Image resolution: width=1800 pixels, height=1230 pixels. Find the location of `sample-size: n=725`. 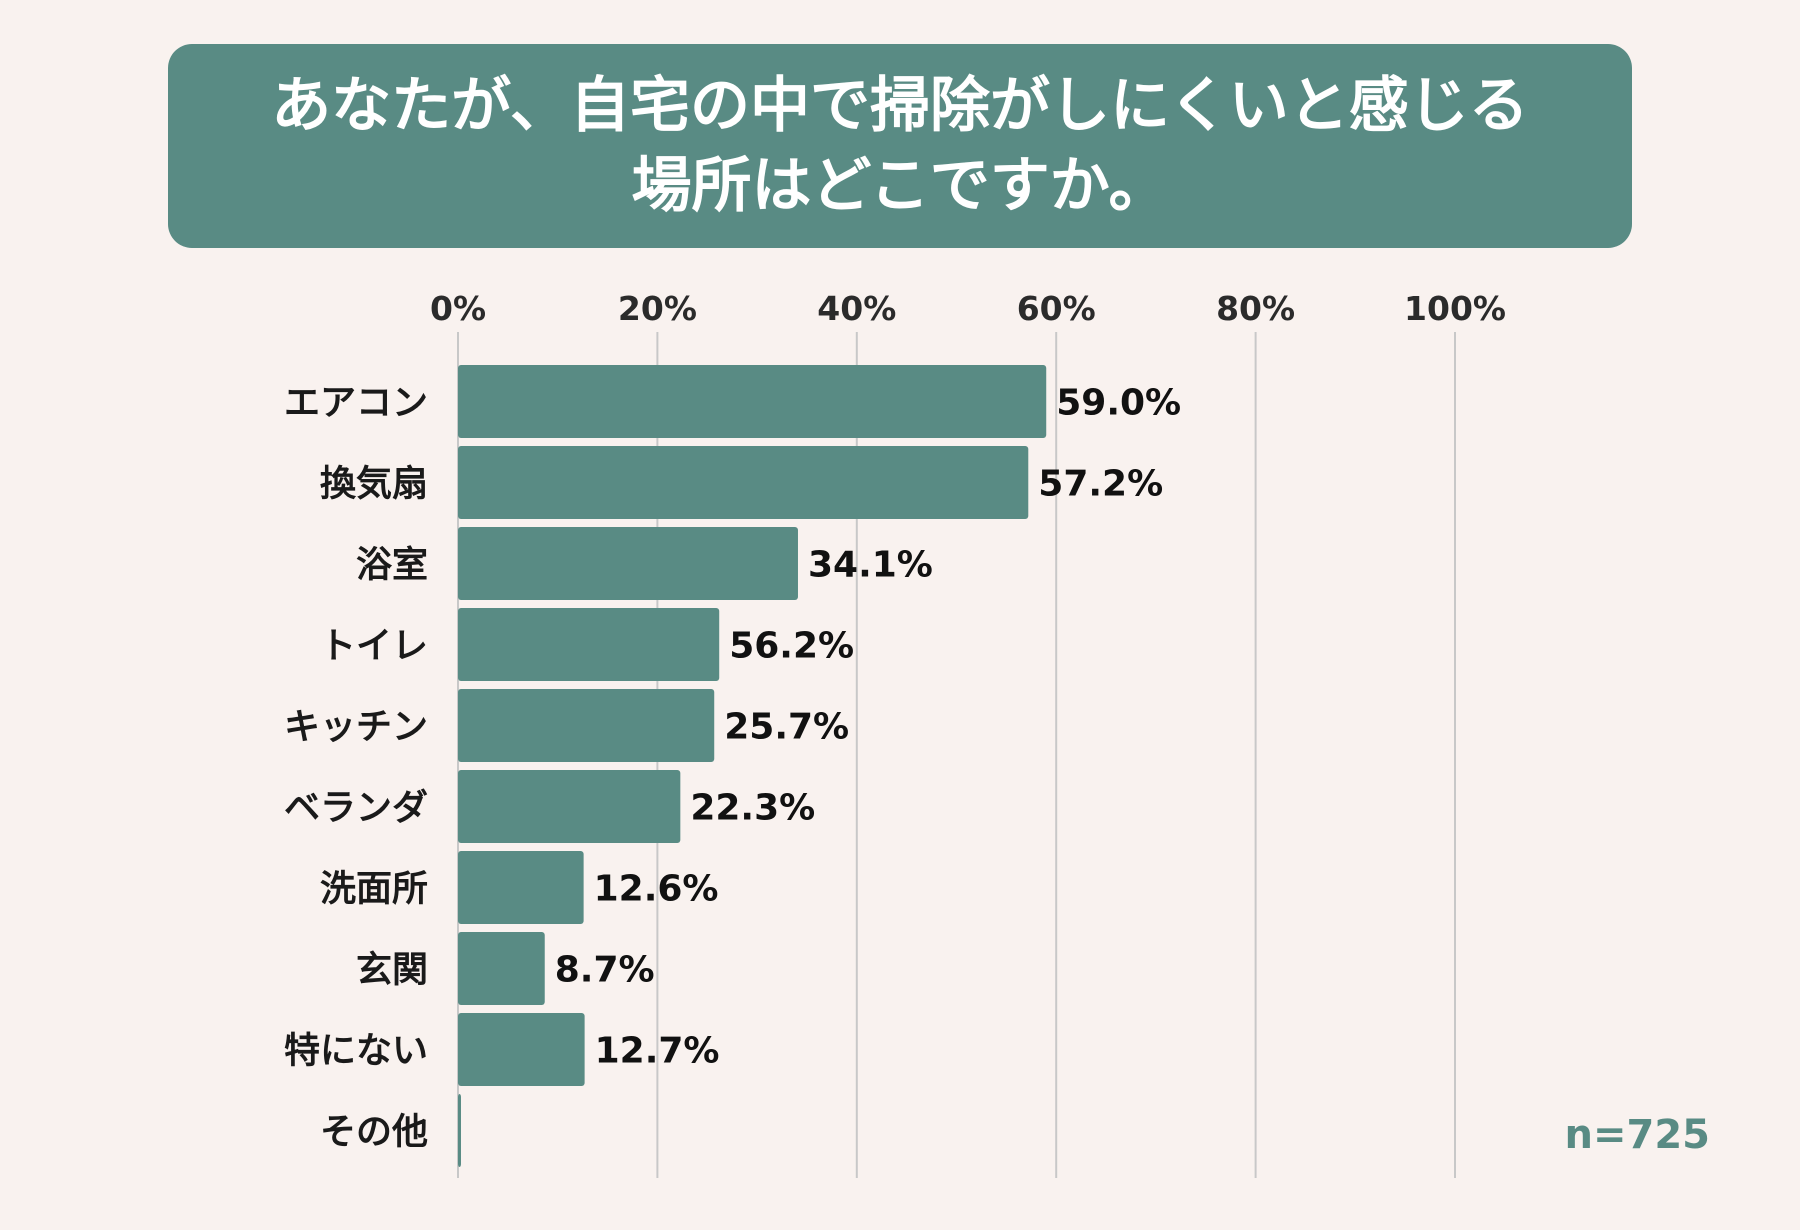

sample-size: n=725 is located at coordinates (1637, 1135).